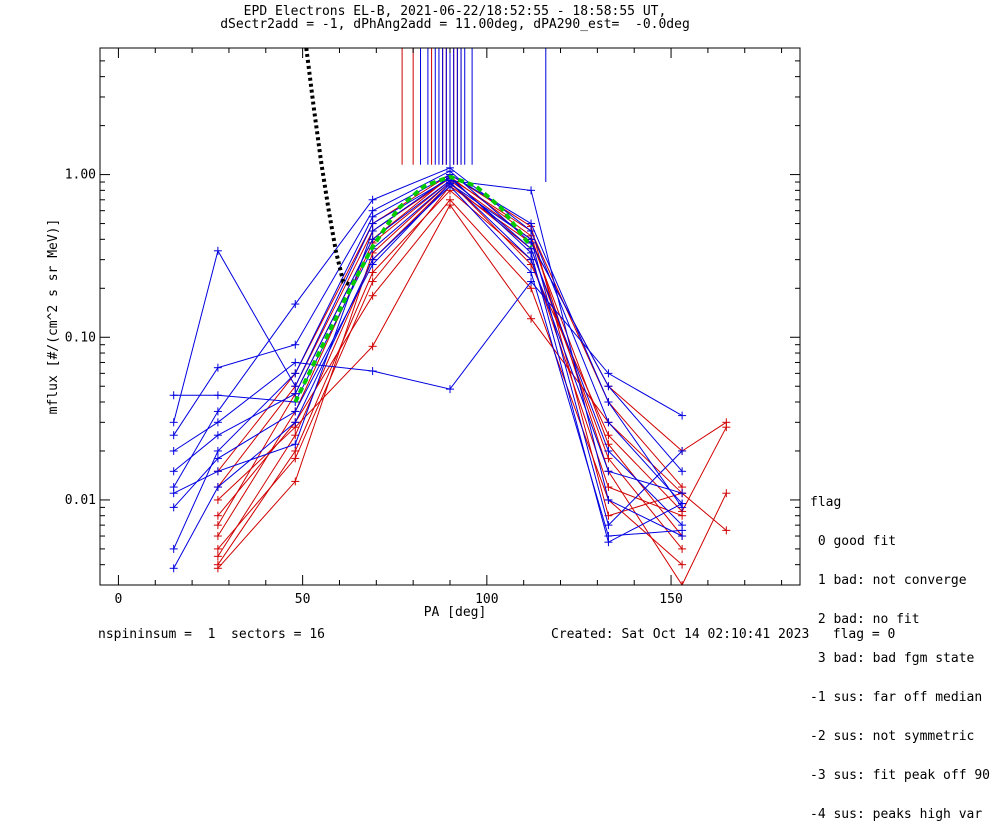 The image size is (1000, 834). I want to click on legend-item-7: -4 sus: peaks high var, so click(896, 814).